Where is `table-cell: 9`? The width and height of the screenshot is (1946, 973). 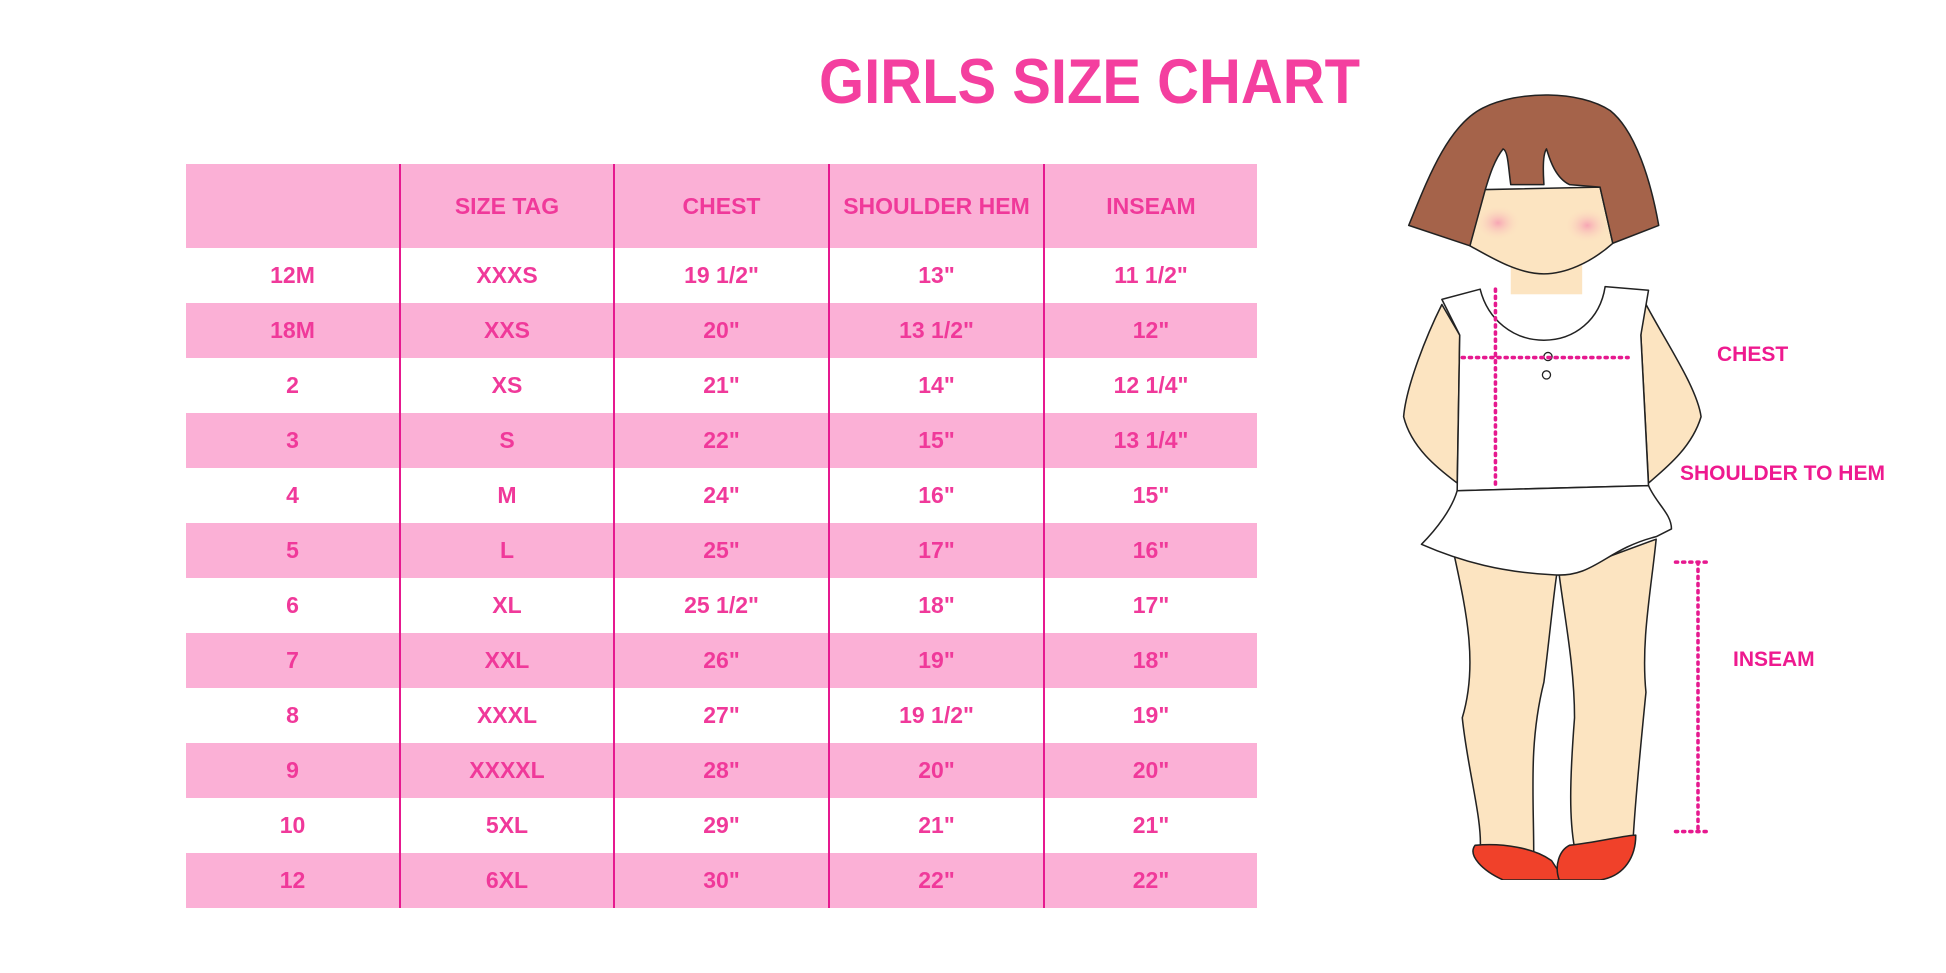
table-cell: 9 is located at coordinates (293, 770).